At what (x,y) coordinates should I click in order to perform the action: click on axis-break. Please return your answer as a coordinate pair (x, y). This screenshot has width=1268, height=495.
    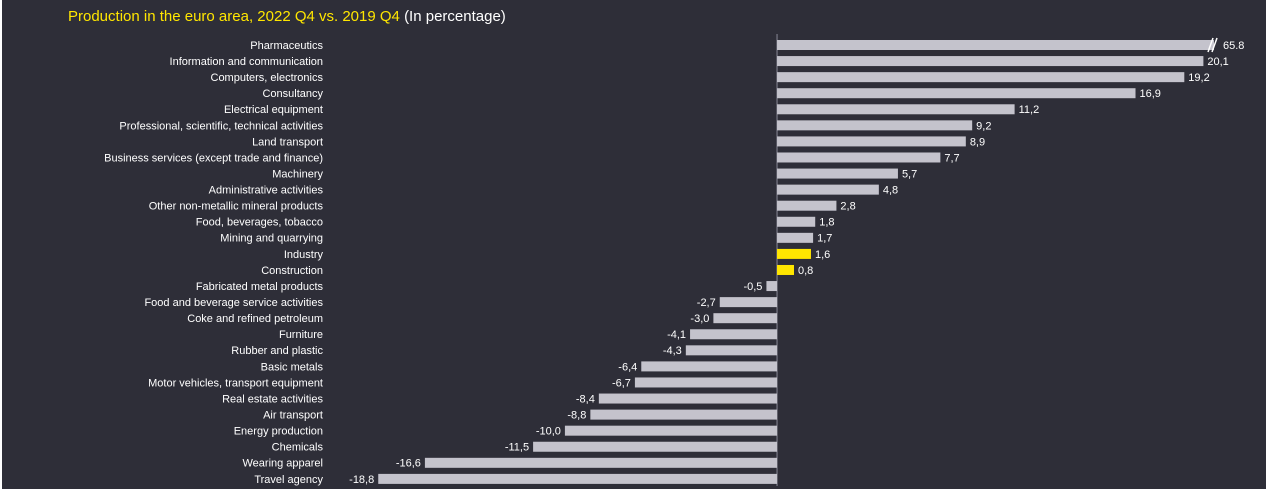
    Looking at the image, I should click on (1212, 45).